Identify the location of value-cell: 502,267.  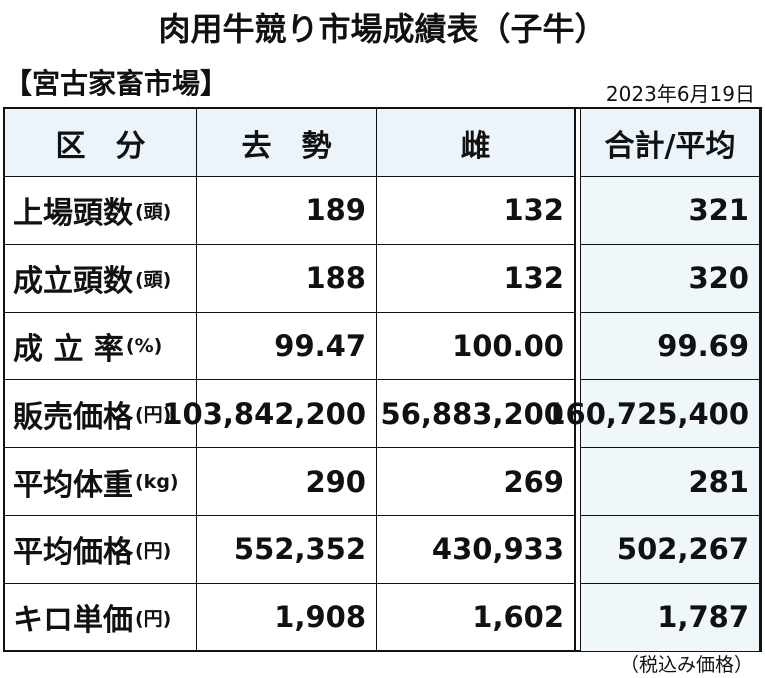
(670, 550).